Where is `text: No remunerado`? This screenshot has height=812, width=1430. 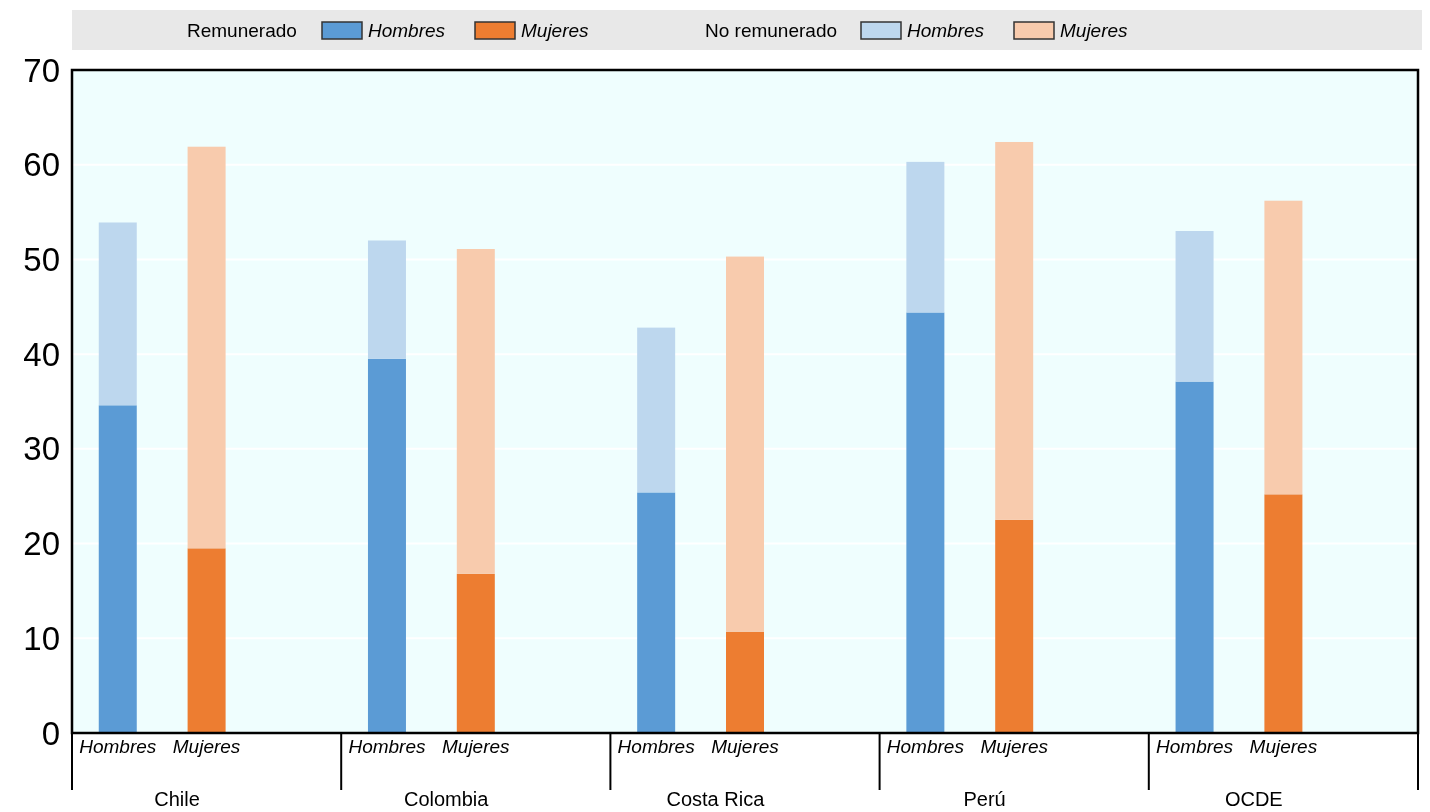 text: No remunerado is located at coordinates (771, 30).